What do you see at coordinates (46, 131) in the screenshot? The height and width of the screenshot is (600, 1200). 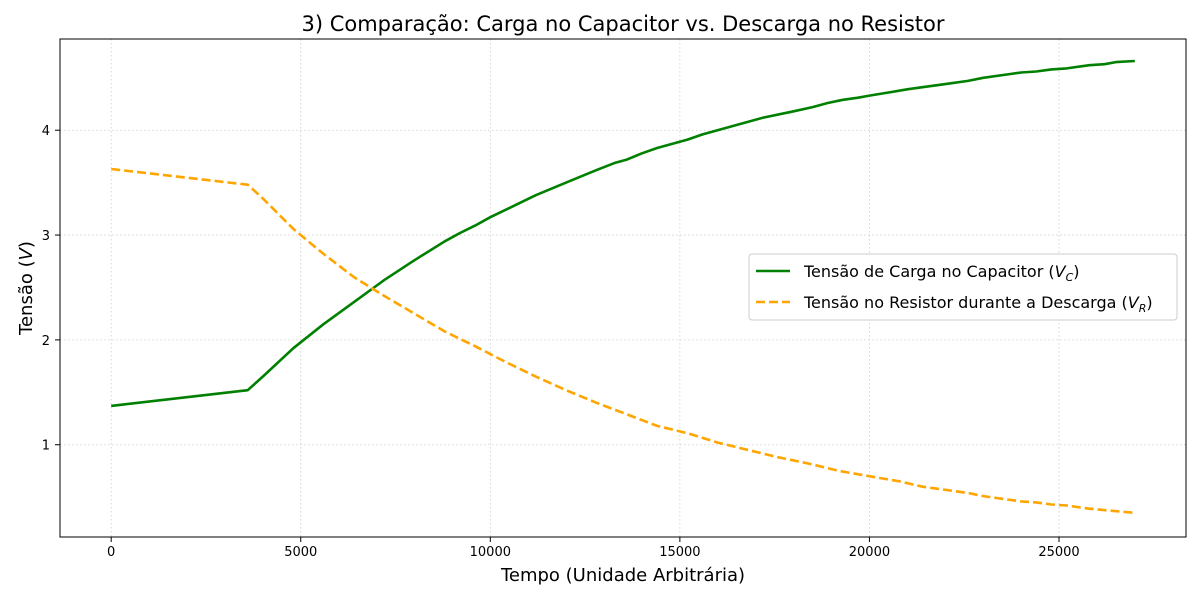 I see `y-tick-label: 4` at bounding box center [46, 131].